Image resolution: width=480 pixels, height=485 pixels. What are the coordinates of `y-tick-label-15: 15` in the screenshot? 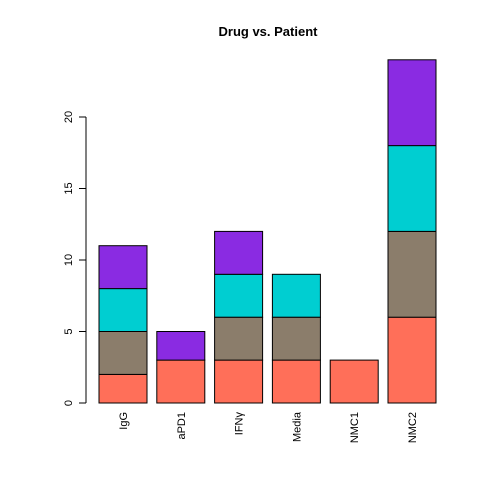 It's located at (69, 188).